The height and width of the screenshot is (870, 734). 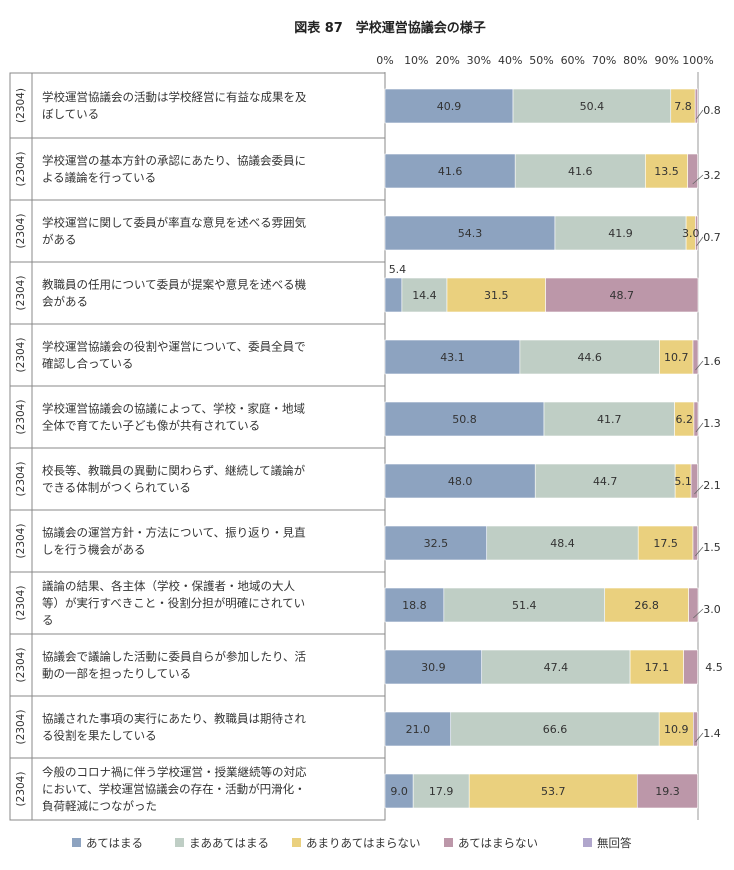 I want to click on data-label: 41.6, so click(x=580, y=171).